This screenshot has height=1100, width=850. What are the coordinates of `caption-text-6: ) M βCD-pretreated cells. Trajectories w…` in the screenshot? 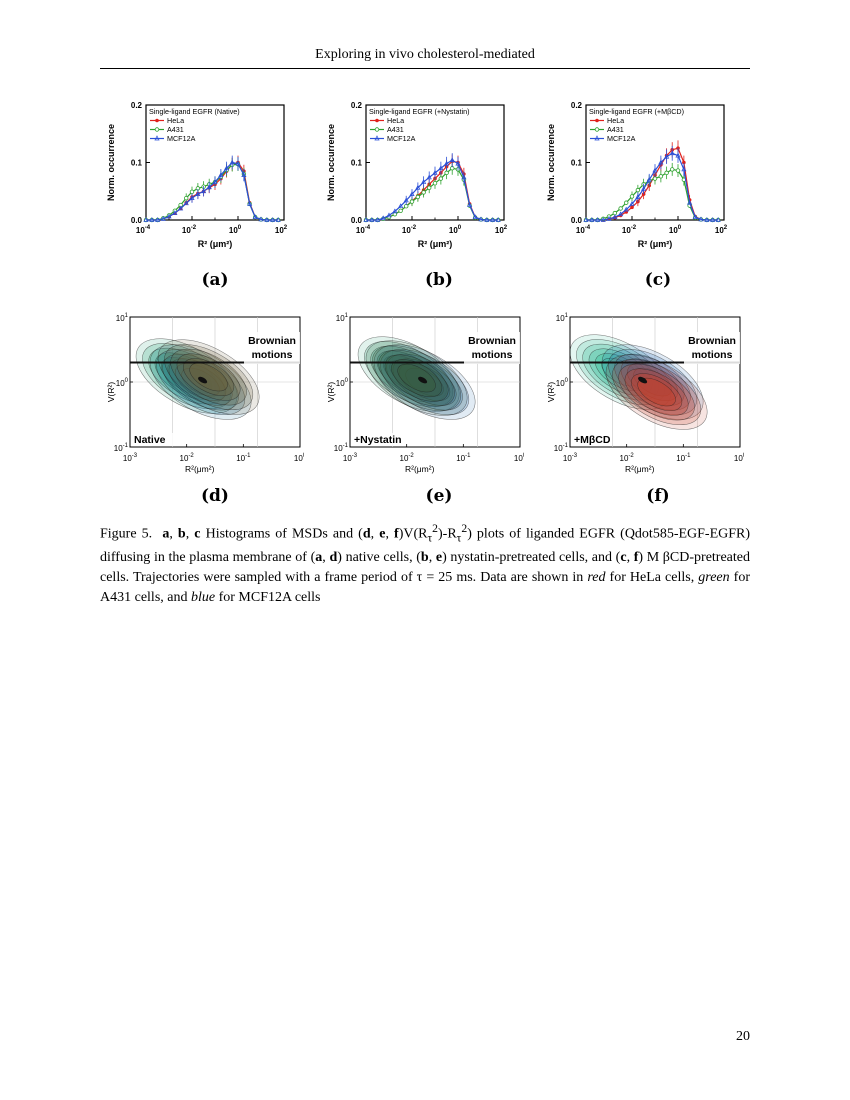 It's located at (425, 568).